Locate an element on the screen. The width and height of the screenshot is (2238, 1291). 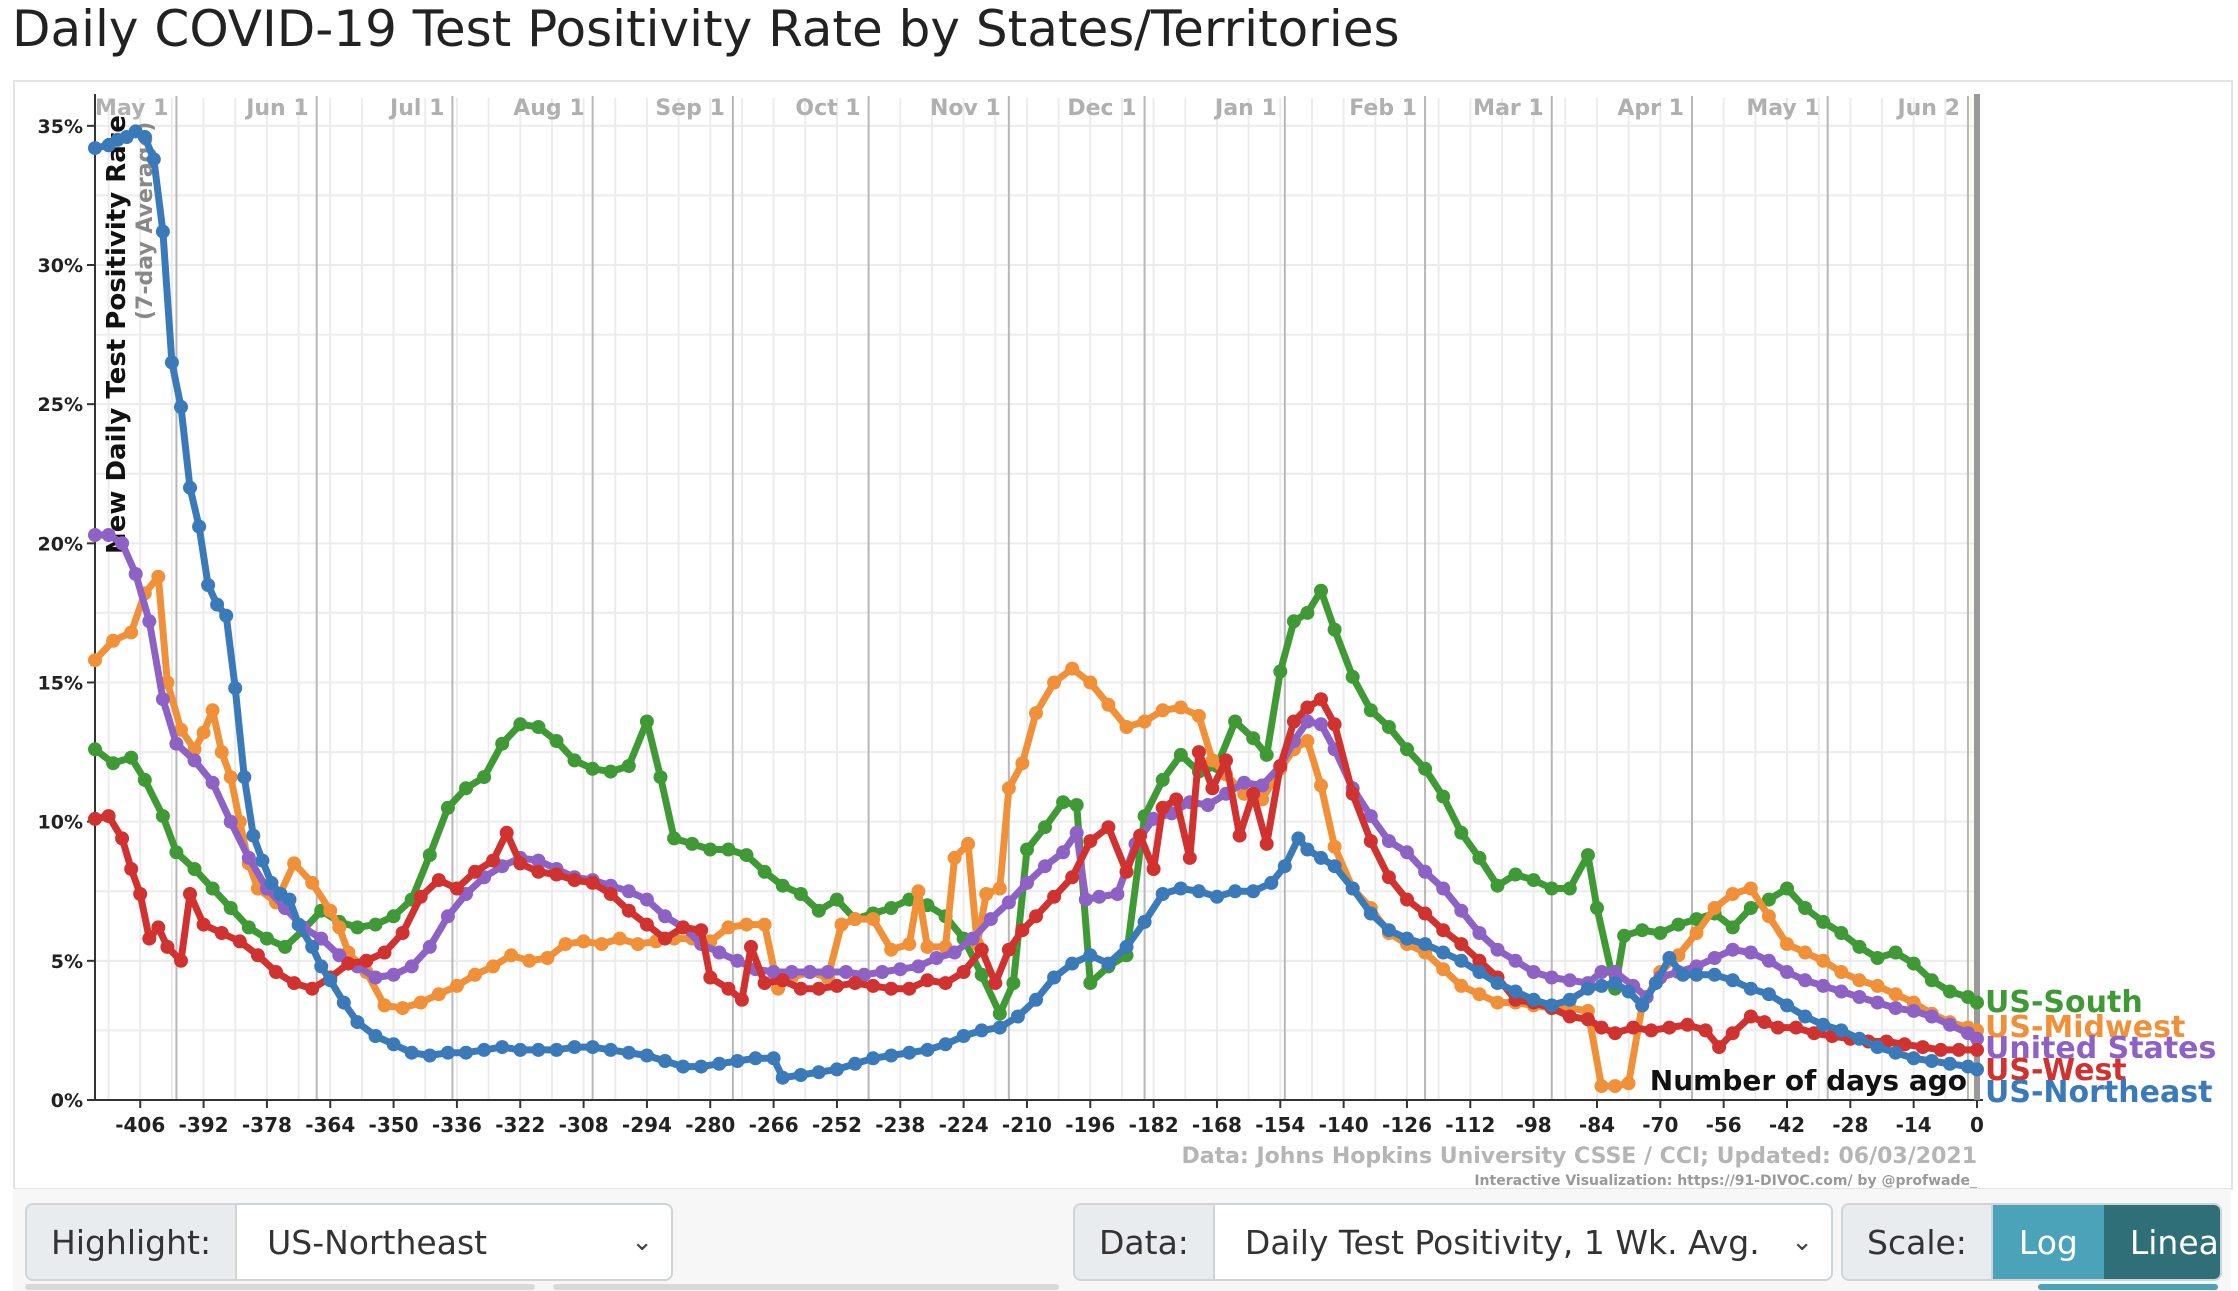
x-tick-label: -280 is located at coordinates (710, 1125).